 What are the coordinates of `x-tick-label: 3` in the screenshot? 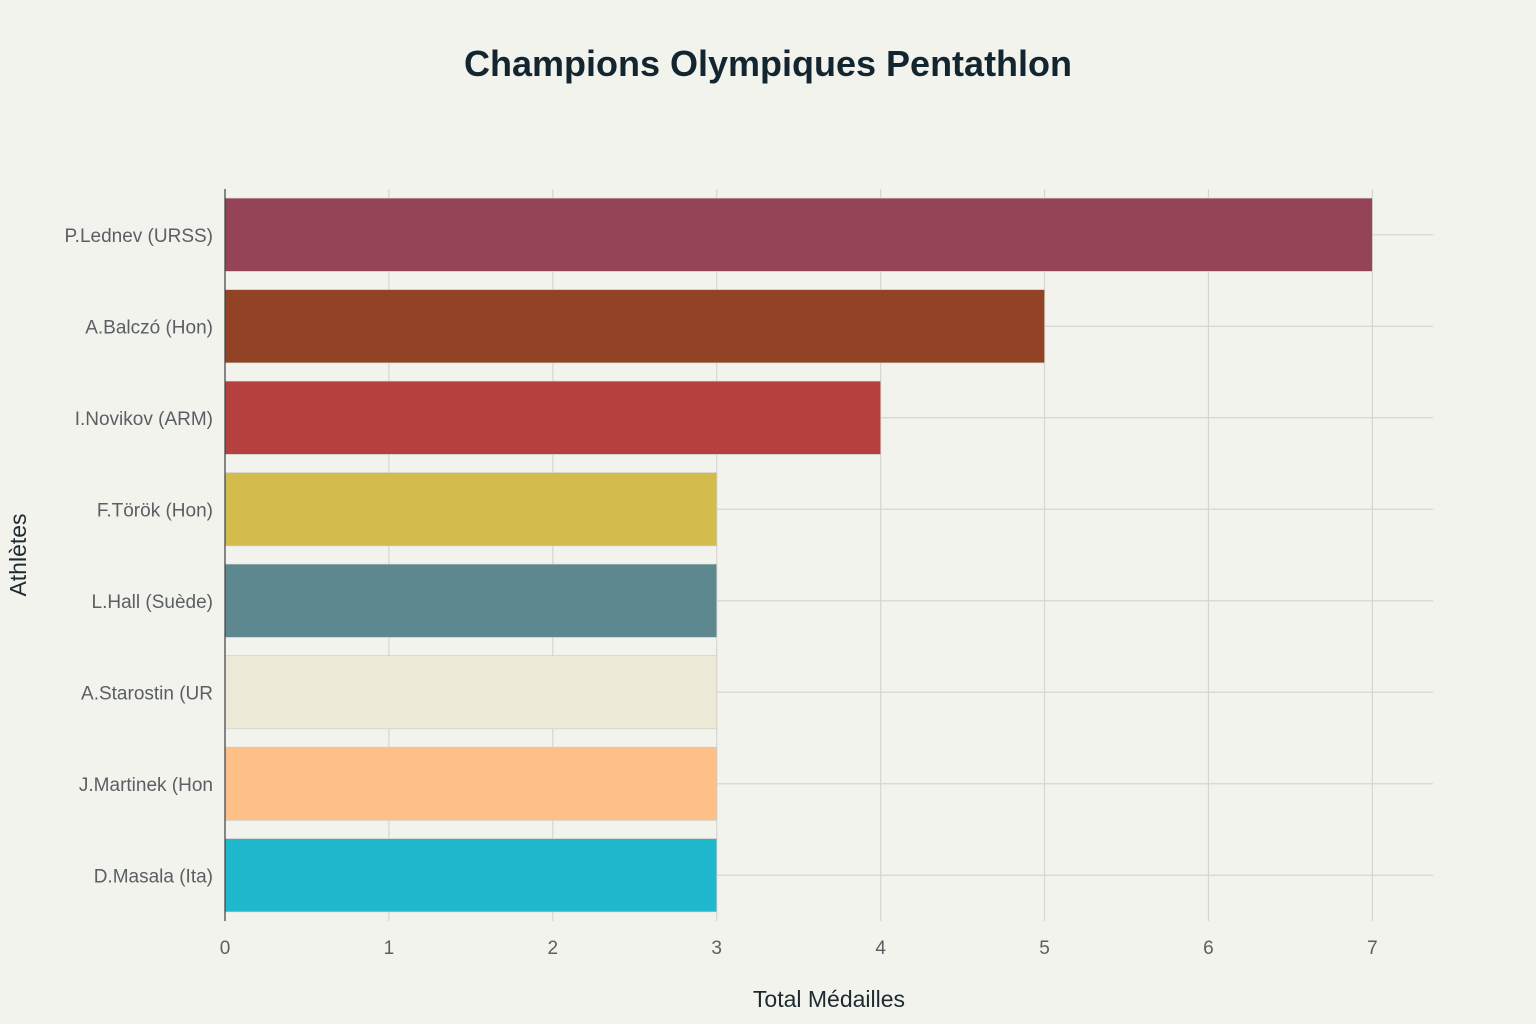 It's located at (716, 948).